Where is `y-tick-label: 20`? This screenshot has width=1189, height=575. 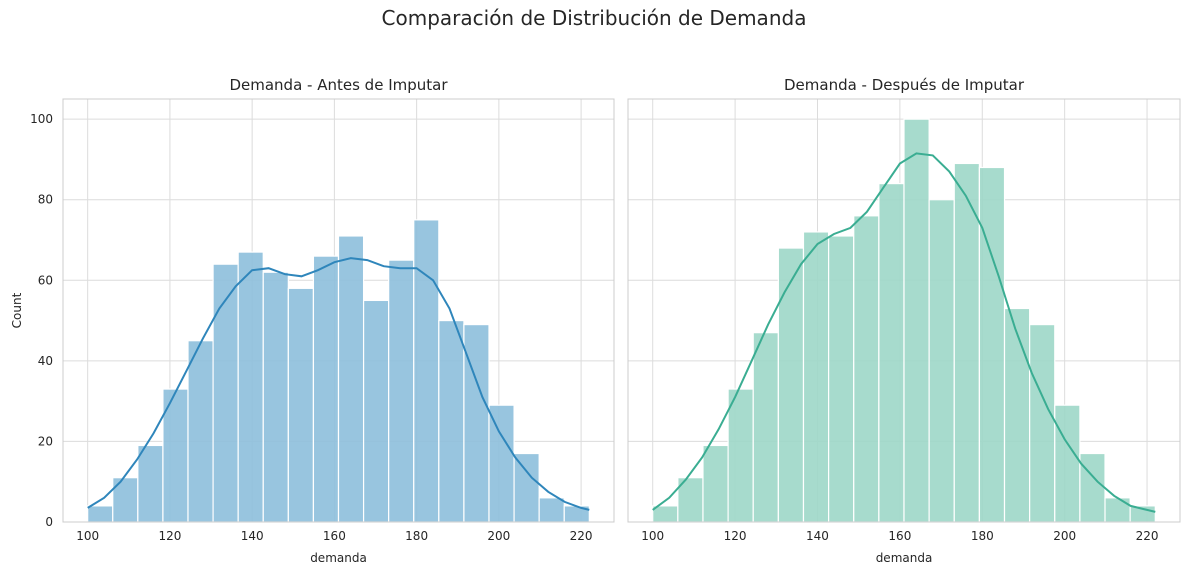
y-tick-label: 20 is located at coordinates (45, 441).